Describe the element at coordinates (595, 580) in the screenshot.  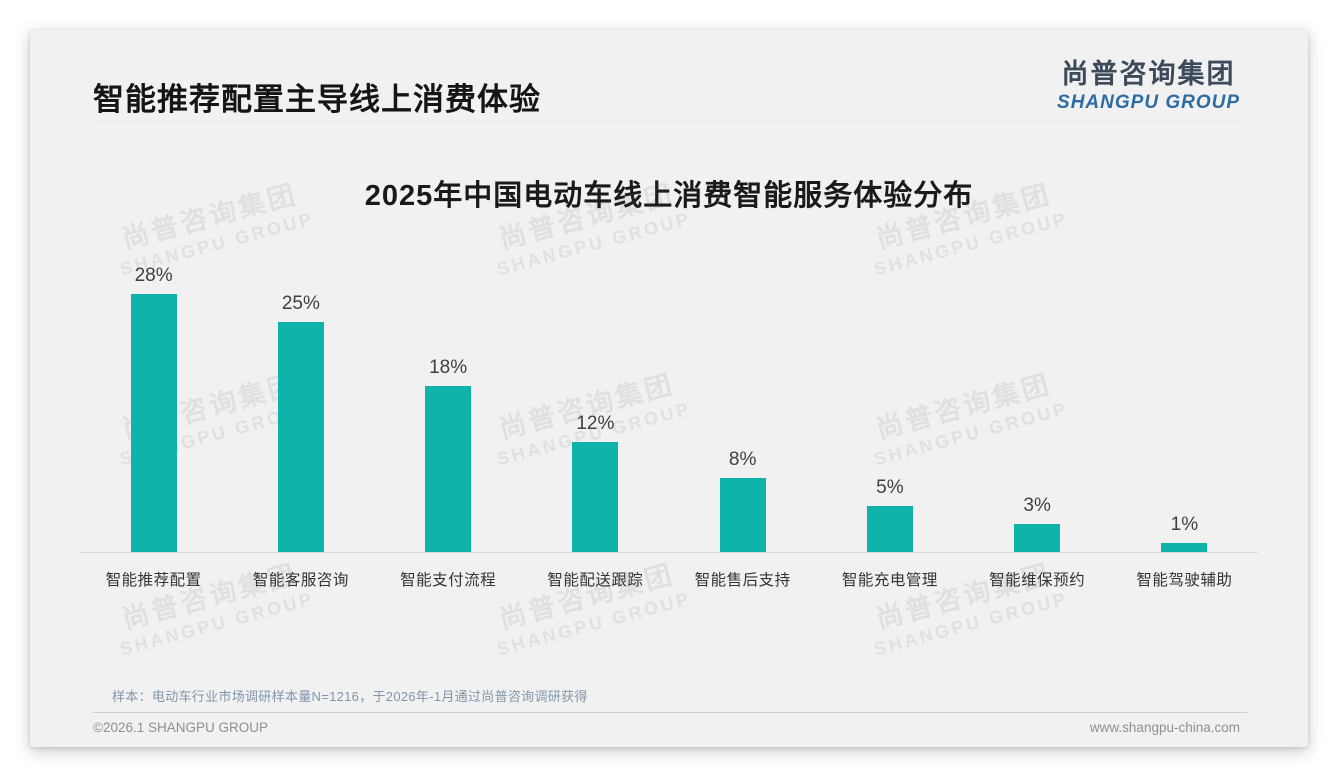
I see `x-axis-tick-label: 智能配送跟踪` at that location.